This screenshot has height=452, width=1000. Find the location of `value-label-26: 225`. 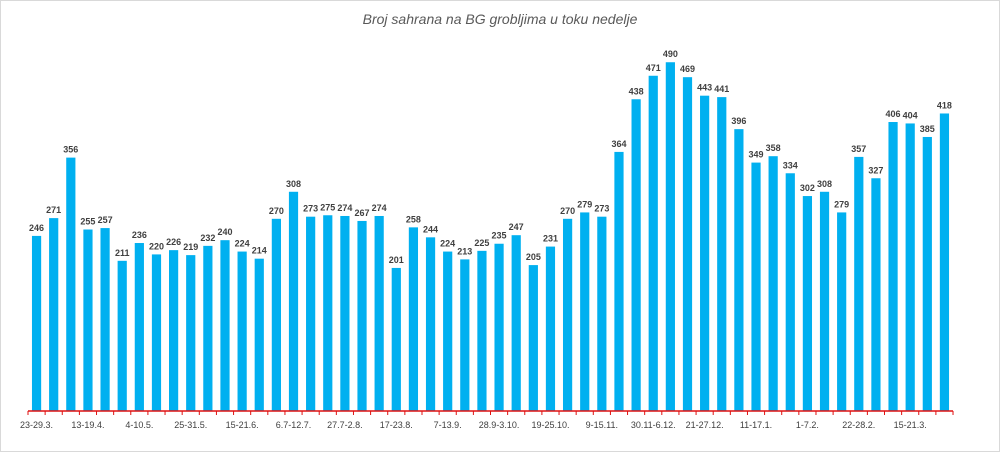

value-label-26: 225 is located at coordinates (481, 243).